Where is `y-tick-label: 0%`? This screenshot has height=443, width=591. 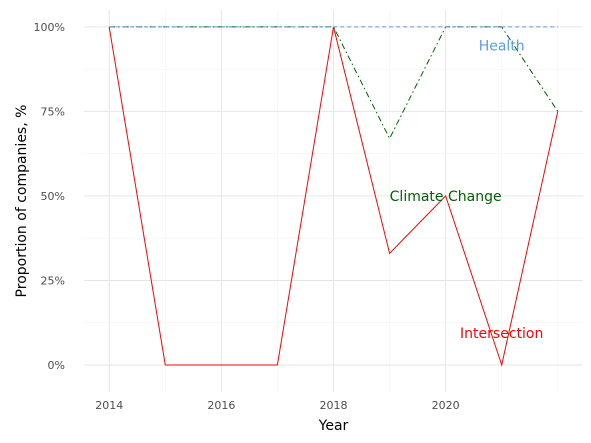 y-tick-label: 0% is located at coordinates (56, 365).